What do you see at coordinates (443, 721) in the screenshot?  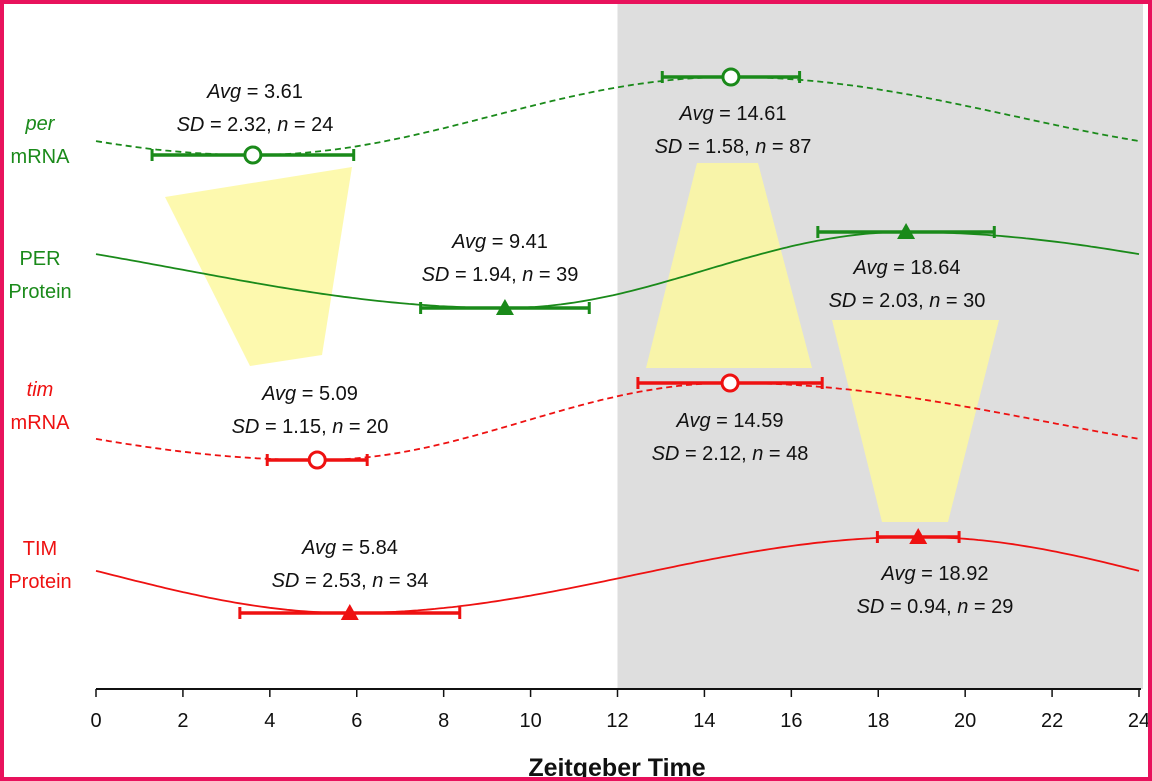 I see `x-tick-label: 8` at bounding box center [443, 721].